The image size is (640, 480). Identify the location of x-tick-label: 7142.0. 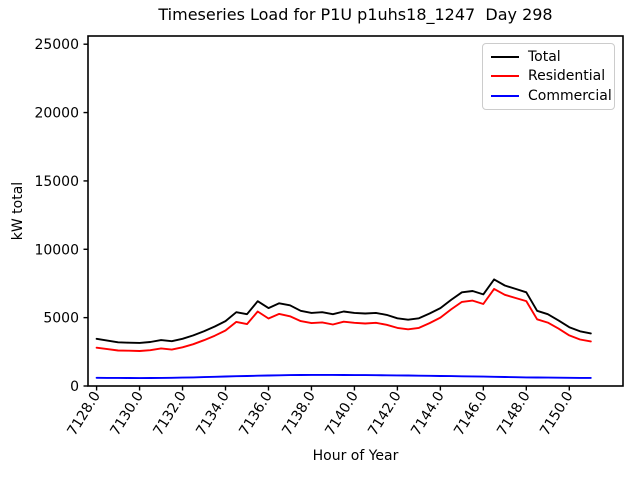
(385, 414).